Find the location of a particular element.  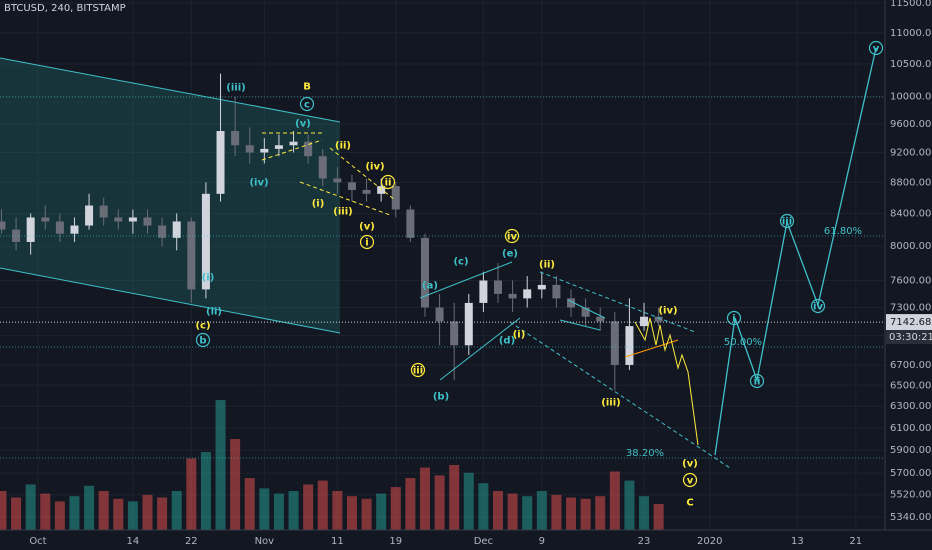

wave-label: (e) is located at coordinates (510, 254).